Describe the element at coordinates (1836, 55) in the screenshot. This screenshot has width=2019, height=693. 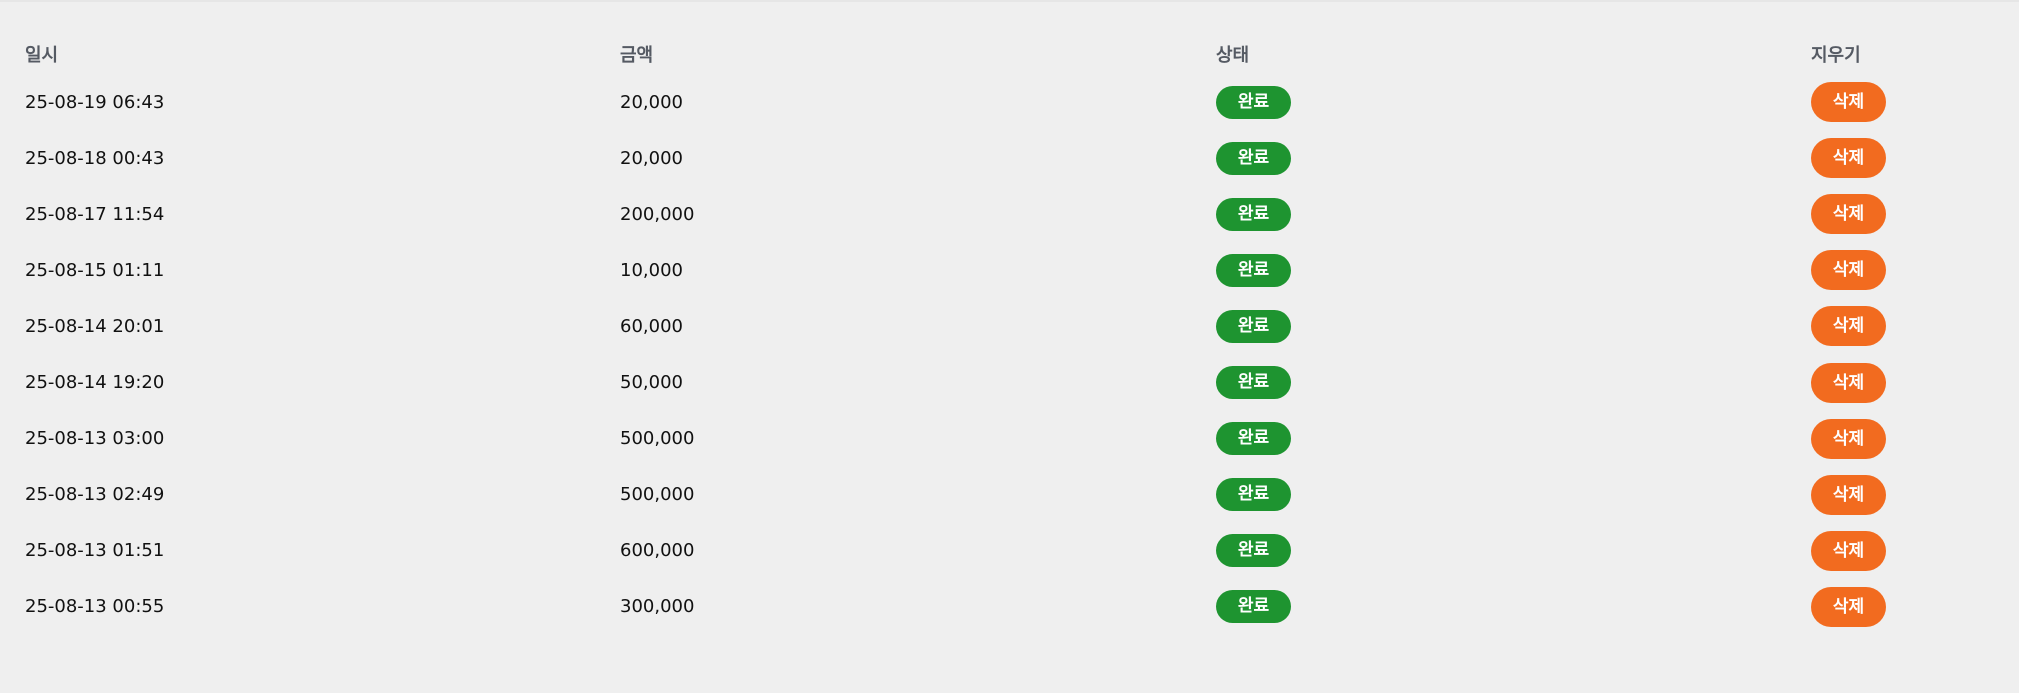
I see `header-delete: 지우기` at that location.